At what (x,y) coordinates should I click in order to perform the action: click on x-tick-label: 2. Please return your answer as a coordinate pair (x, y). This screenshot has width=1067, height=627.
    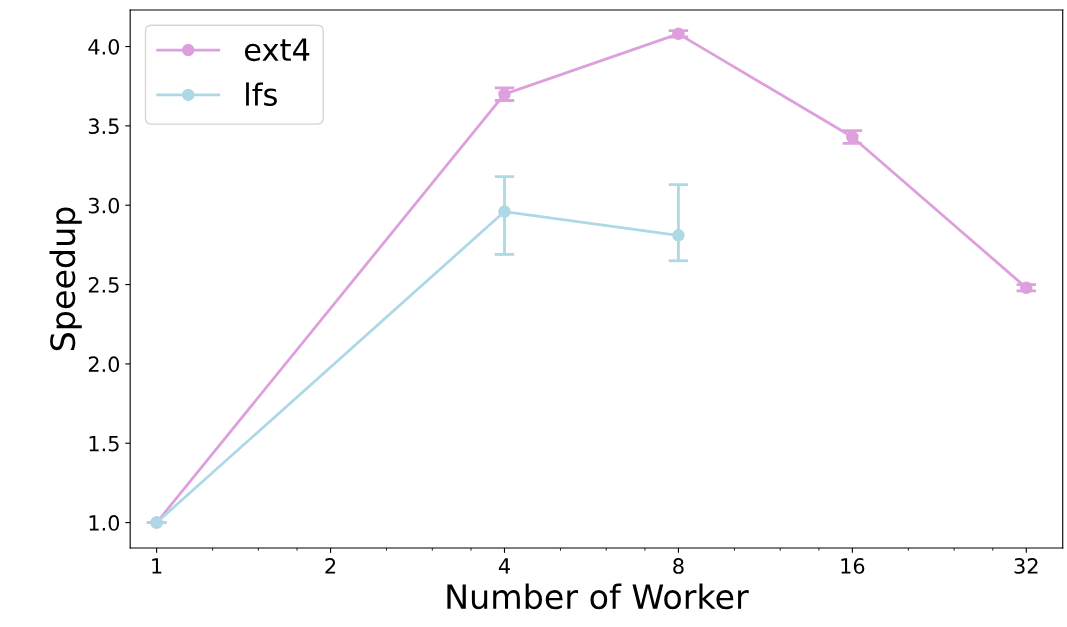
    Looking at the image, I should click on (330, 566).